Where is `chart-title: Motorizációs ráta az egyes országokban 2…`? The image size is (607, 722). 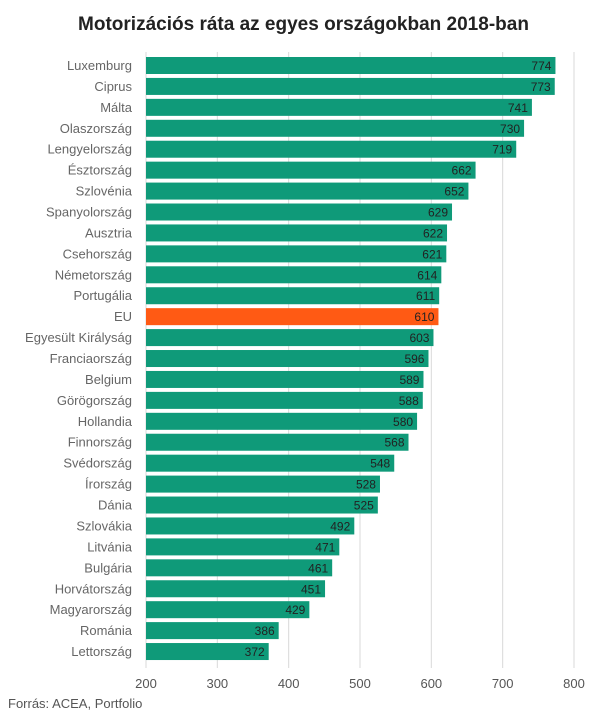
chart-title: Motorizációs ráta az egyes országokban 2… is located at coordinates (303, 24).